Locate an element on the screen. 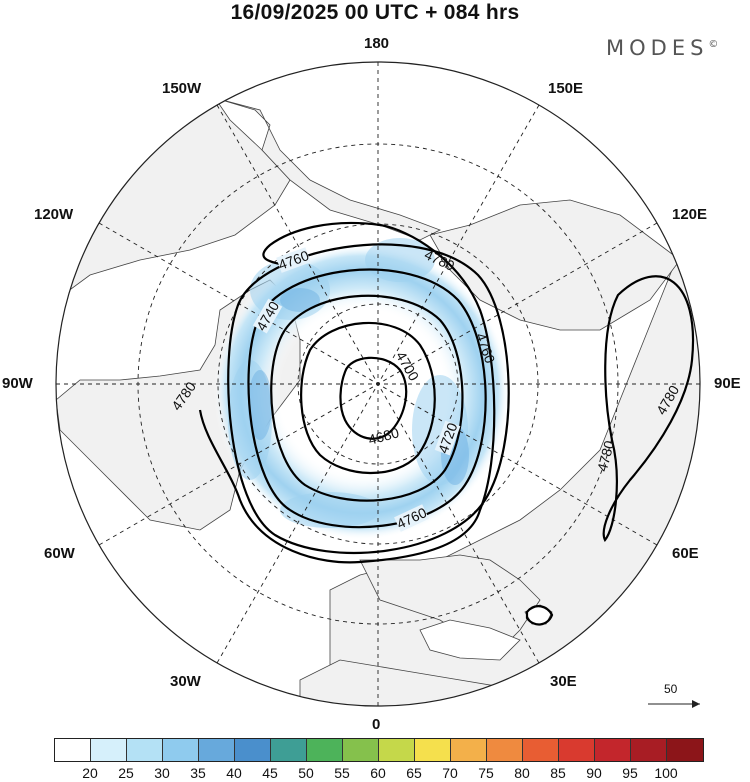  lon-label-90e: 90E is located at coordinates (727, 383).